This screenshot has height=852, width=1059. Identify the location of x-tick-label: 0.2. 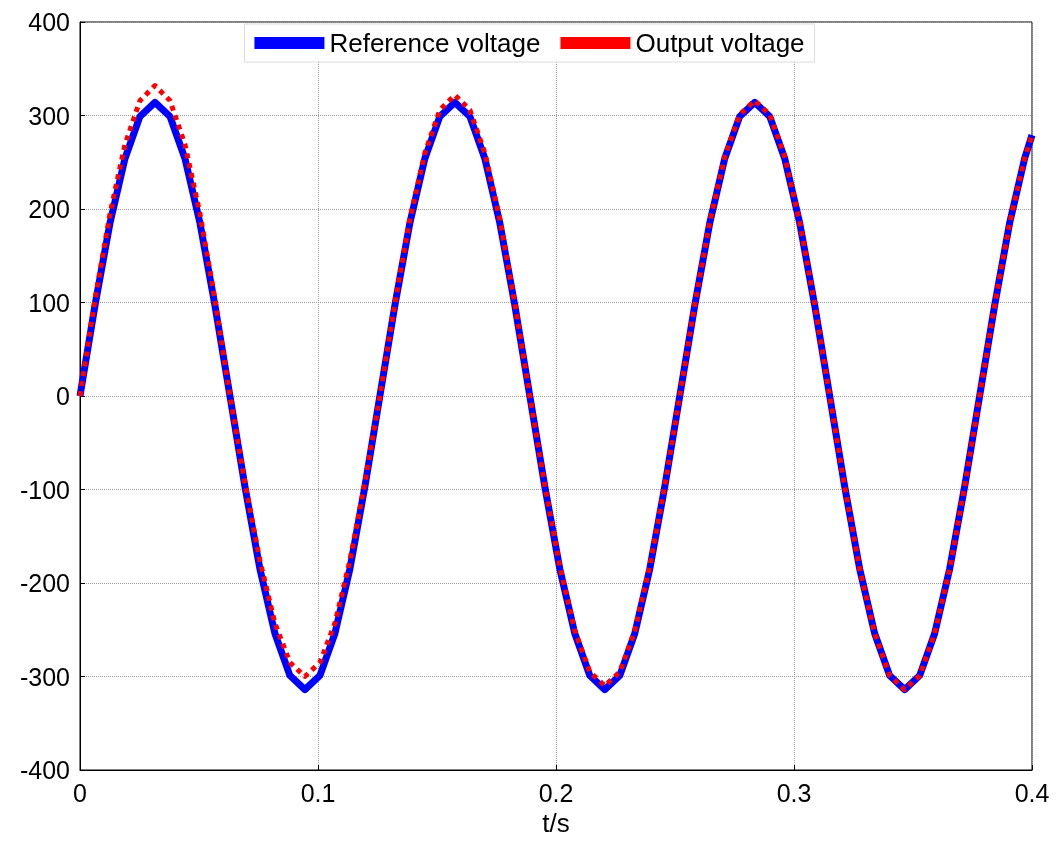
(556, 792).